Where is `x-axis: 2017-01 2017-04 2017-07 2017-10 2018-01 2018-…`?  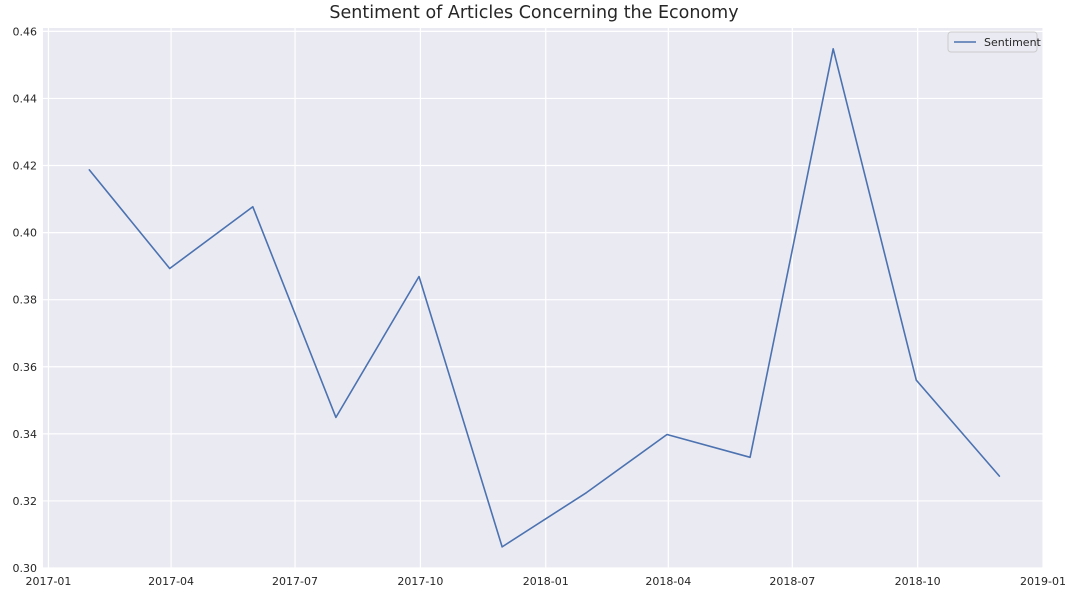
x-axis: 2017-01 2017-04 2017-07 2017-10 2018-01 2018-… is located at coordinates (545, 581).